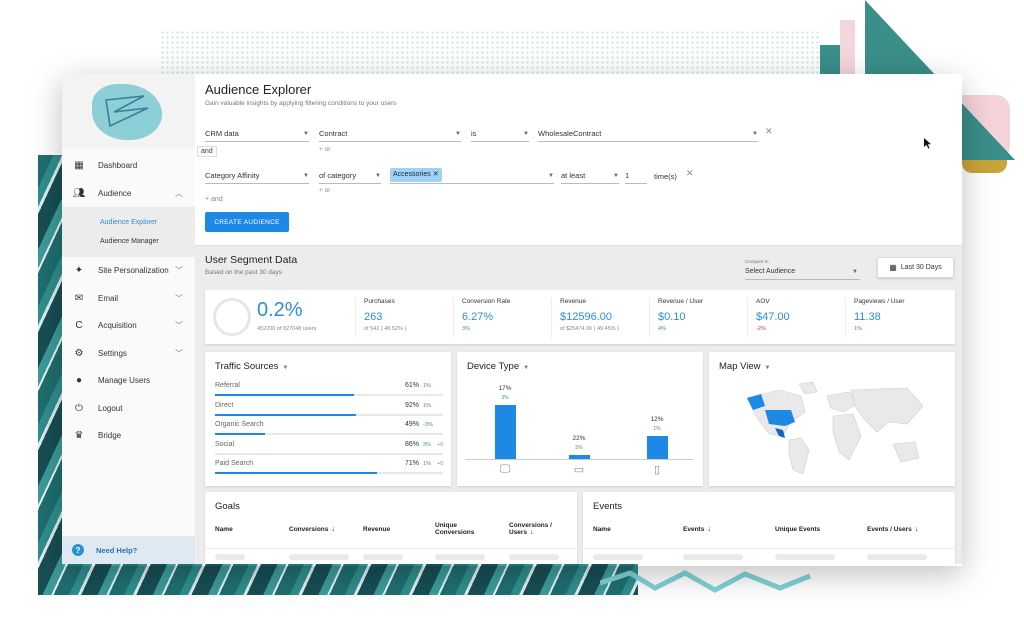  I want to click on metric-label: Purchases, so click(379, 301).